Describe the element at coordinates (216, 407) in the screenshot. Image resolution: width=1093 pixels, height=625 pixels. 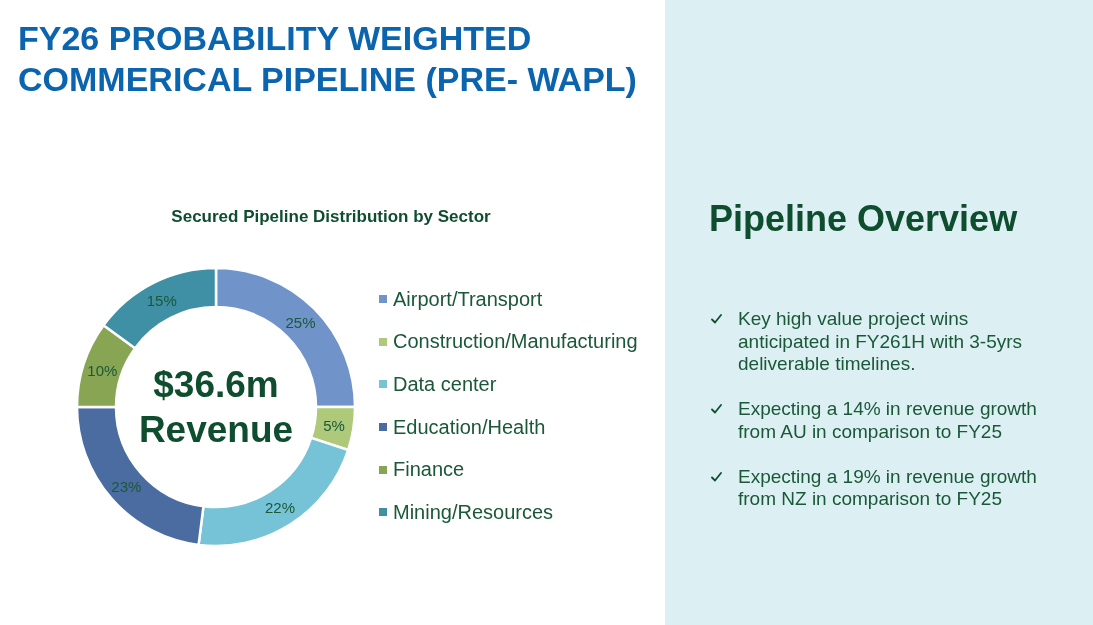
I see `text: $36.6m Revenue` at that location.